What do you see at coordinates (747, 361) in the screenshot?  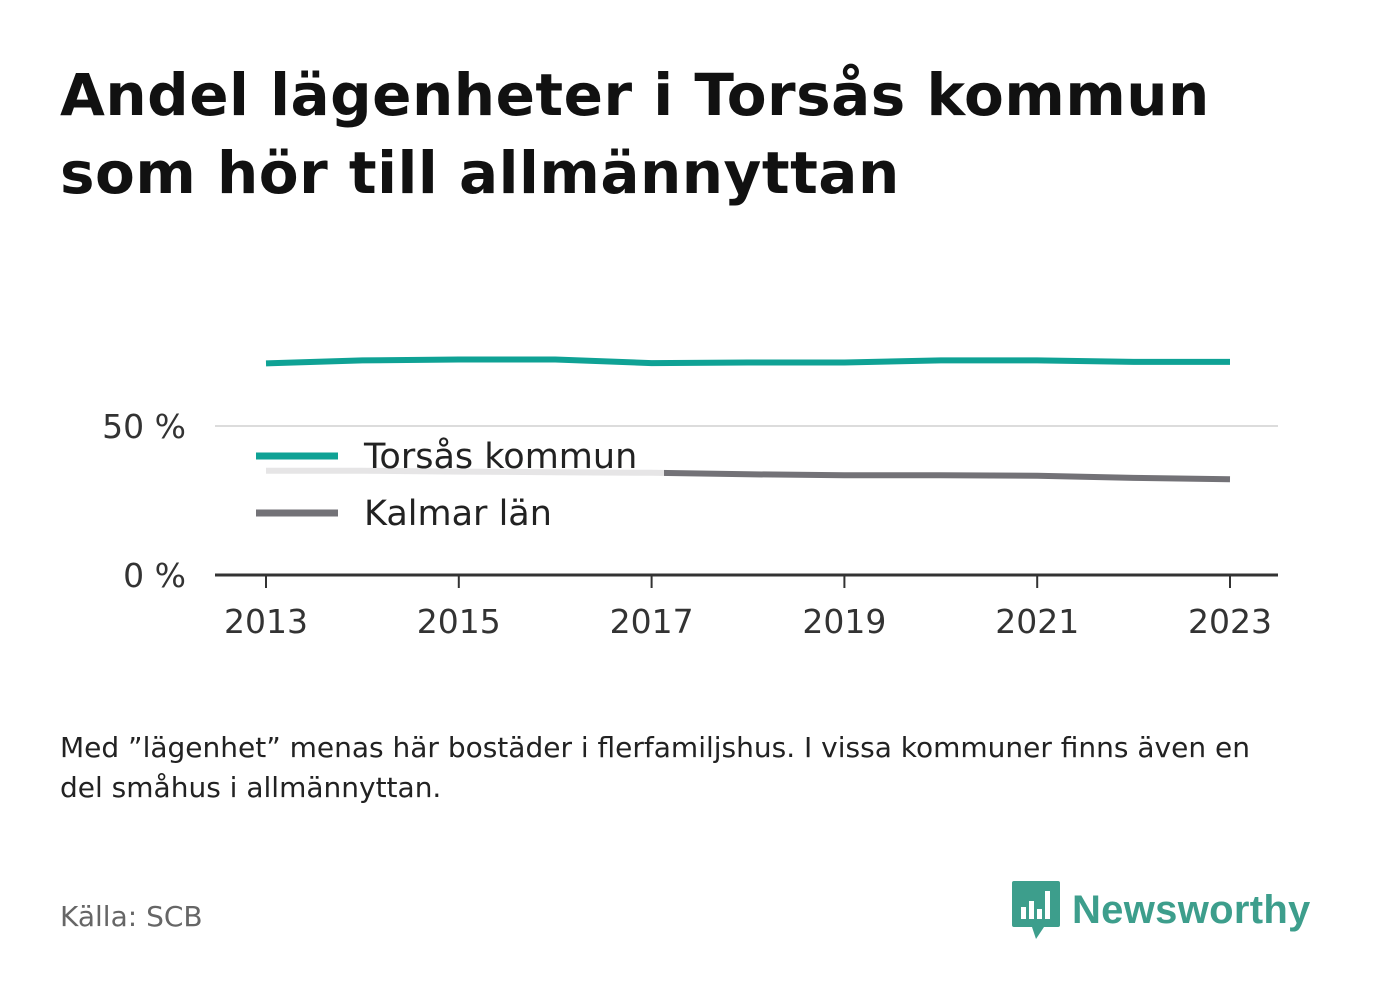 I see `series-line-torsas` at bounding box center [747, 361].